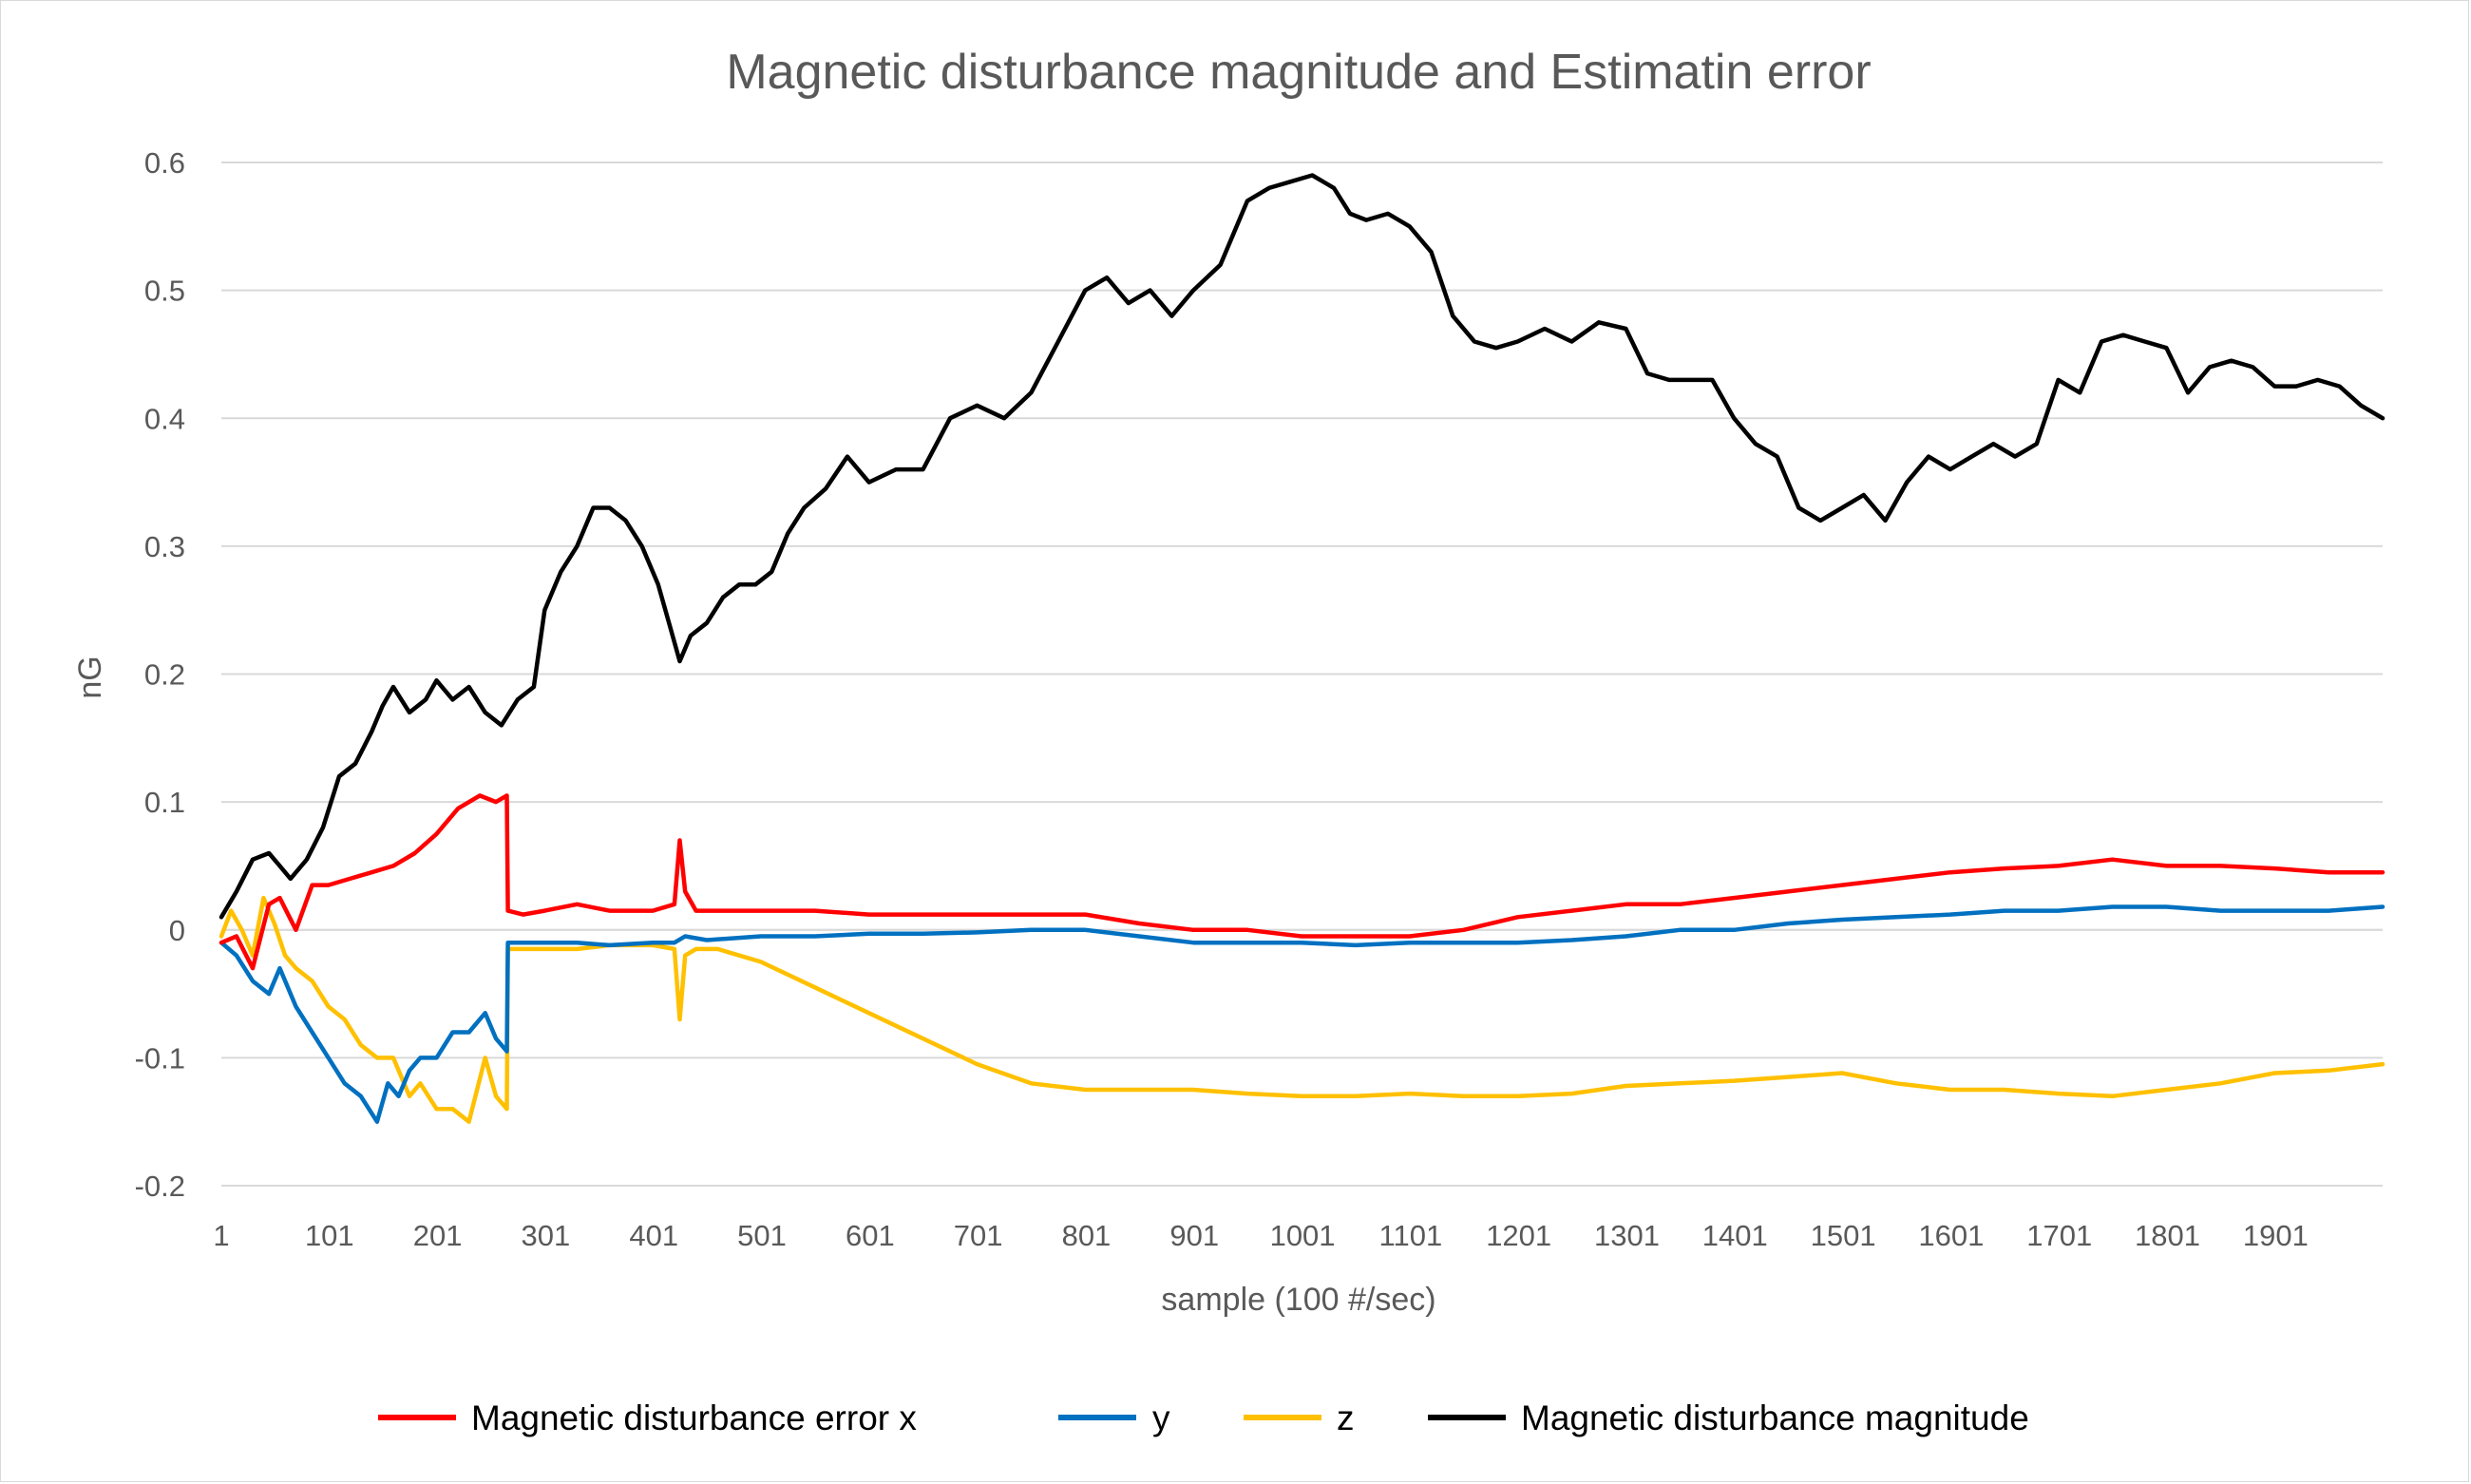 This screenshot has width=2471, height=1484. What do you see at coordinates (2276, 1235) in the screenshot?
I see `x-tick-label: 1901` at bounding box center [2276, 1235].